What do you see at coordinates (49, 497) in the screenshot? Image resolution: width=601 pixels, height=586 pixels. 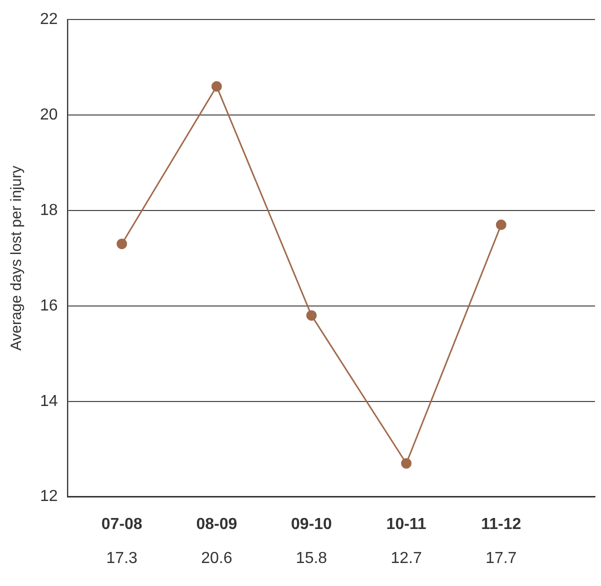 I see `y-tick-label: 12` at bounding box center [49, 497].